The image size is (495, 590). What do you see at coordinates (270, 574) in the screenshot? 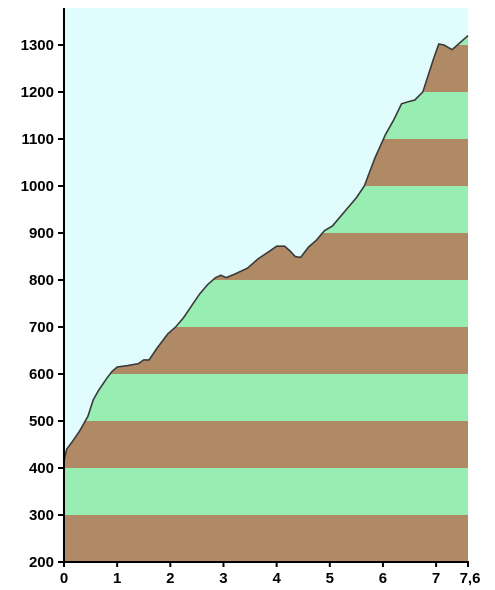
I see `x-tick-labels: 0 1 2 3 4 5 6 7 7,6` at bounding box center [270, 574].